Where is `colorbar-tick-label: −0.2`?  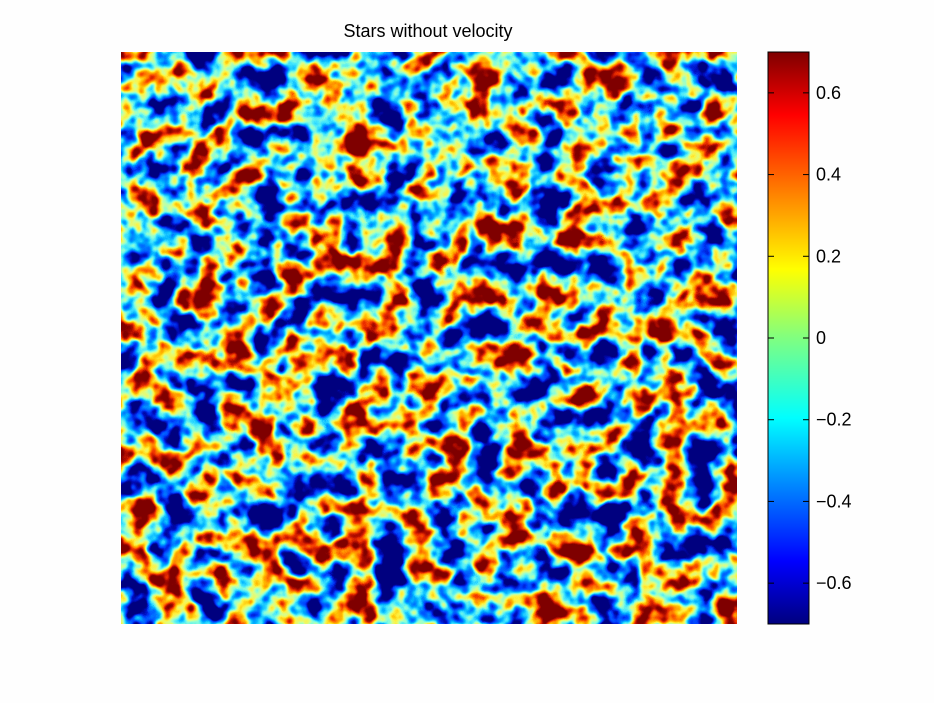
colorbar-tick-label: −0.2 is located at coordinates (834, 420).